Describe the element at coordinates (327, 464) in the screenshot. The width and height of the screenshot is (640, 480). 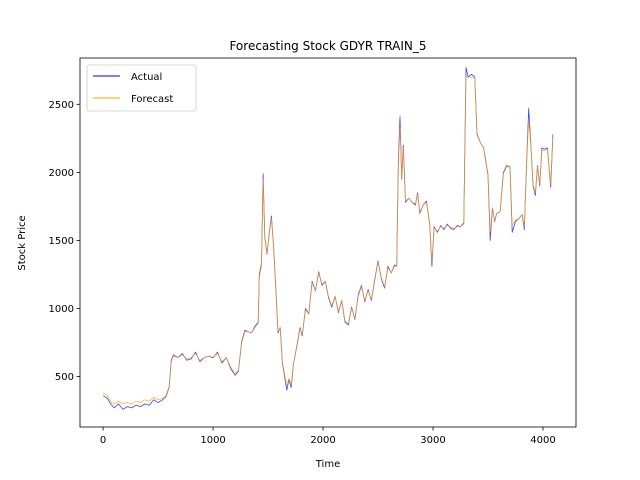
I see `x-axis-label: Time` at that location.